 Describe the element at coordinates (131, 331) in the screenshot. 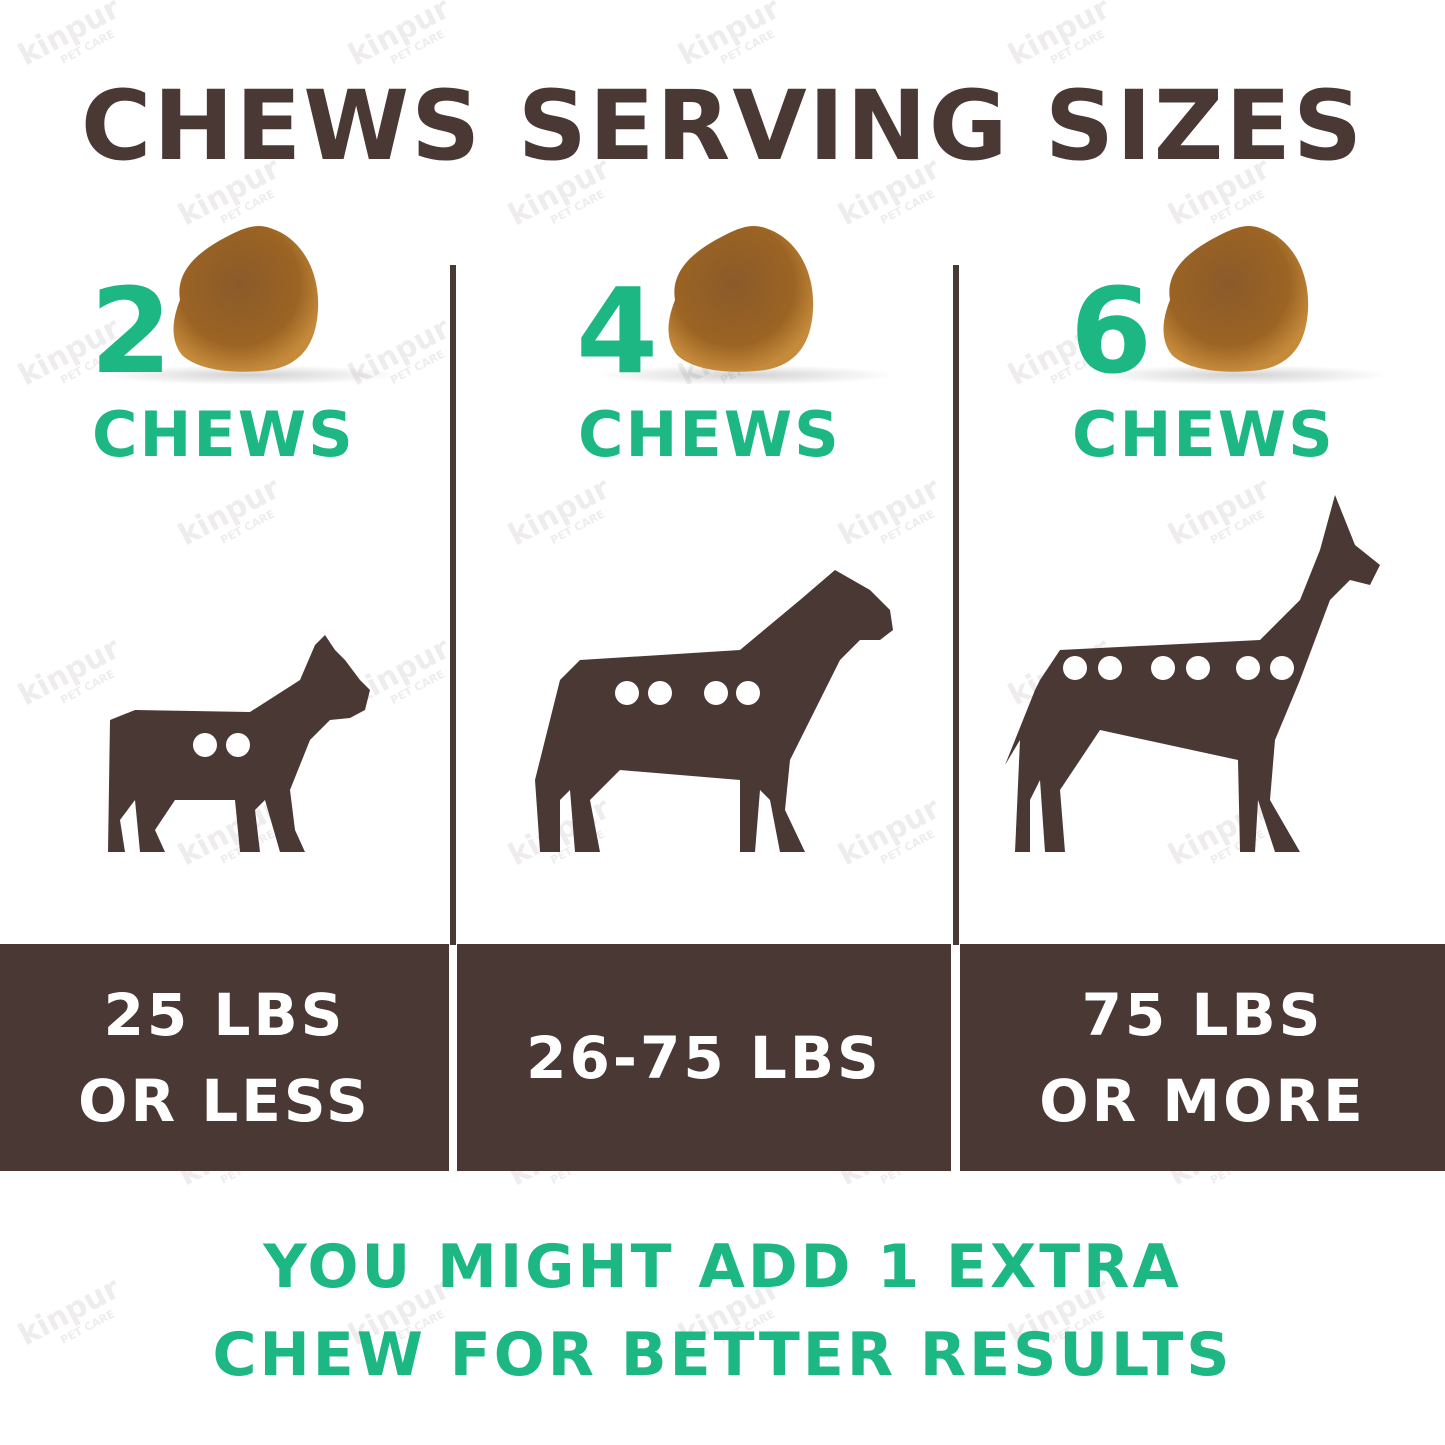

I see `chew-count-1: 2` at that location.